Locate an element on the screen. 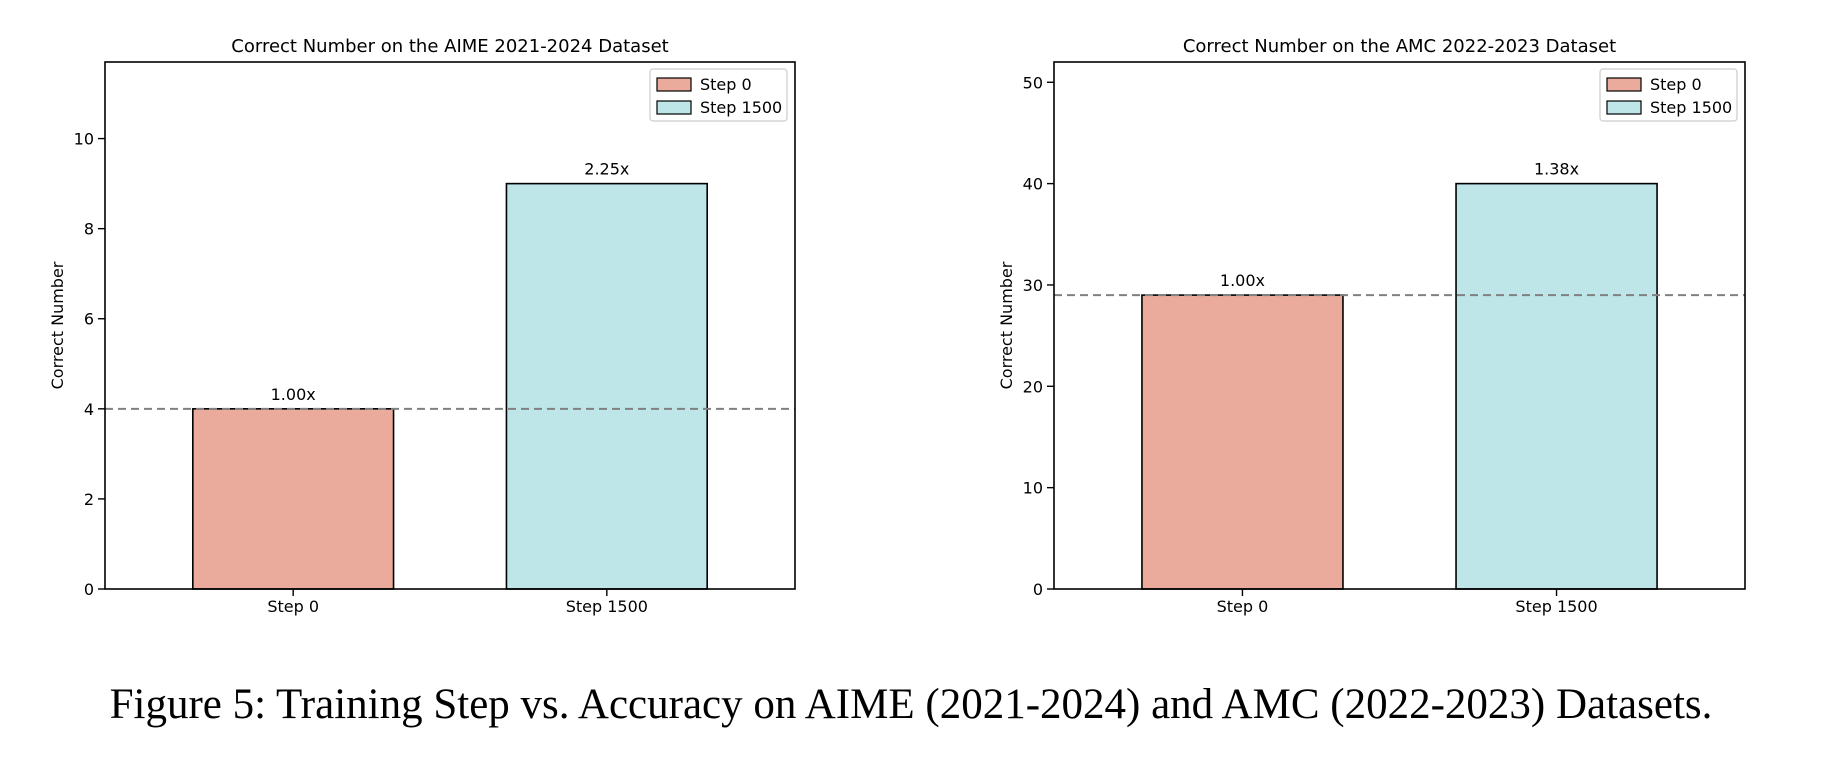 Image resolution: width=1822 pixels, height=764 pixels. y-tick-label: 30 is located at coordinates (1033, 285).